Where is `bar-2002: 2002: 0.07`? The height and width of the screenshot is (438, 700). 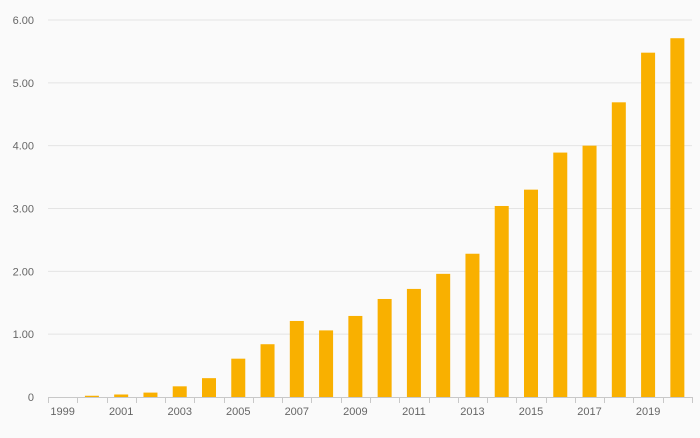
bar-2002: 2002: 0.07 is located at coordinates (150, 394).